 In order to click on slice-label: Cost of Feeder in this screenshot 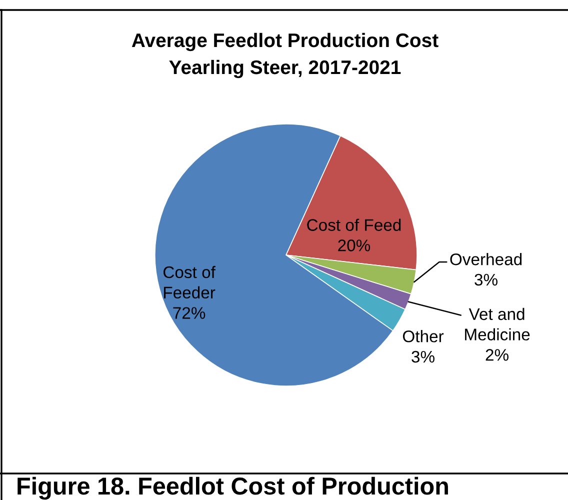, I will do `click(190, 282)`.